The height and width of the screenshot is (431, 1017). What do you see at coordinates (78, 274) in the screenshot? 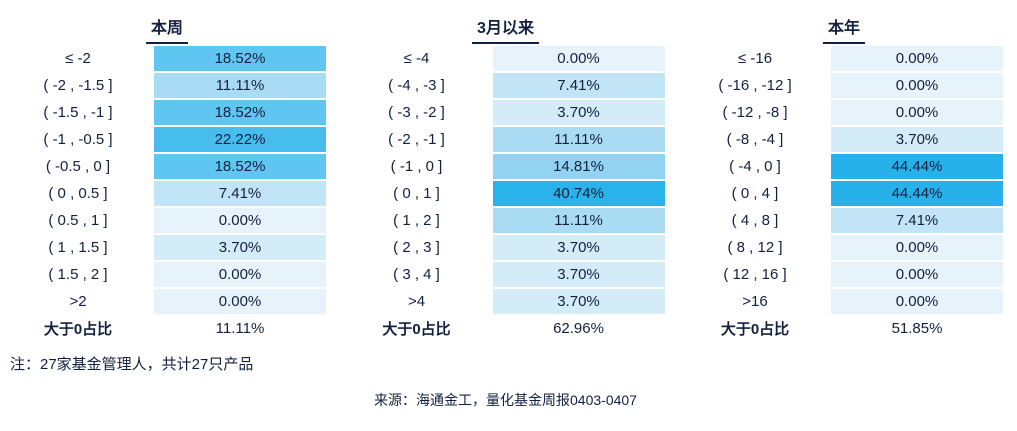
I see `bin-range-label: ( 1.5 , 2 ]` at bounding box center [78, 274].